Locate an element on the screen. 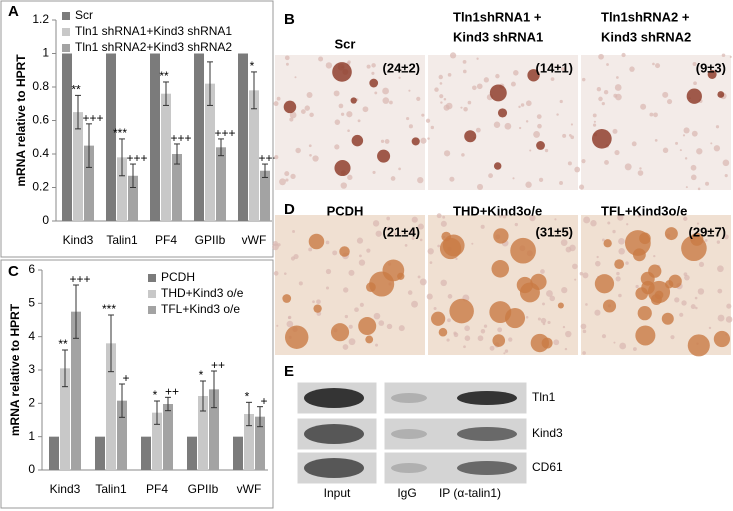 Image resolution: width=733 pixels, height=511 pixels. legend-label: PCDH is located at coordinates (178, 277).